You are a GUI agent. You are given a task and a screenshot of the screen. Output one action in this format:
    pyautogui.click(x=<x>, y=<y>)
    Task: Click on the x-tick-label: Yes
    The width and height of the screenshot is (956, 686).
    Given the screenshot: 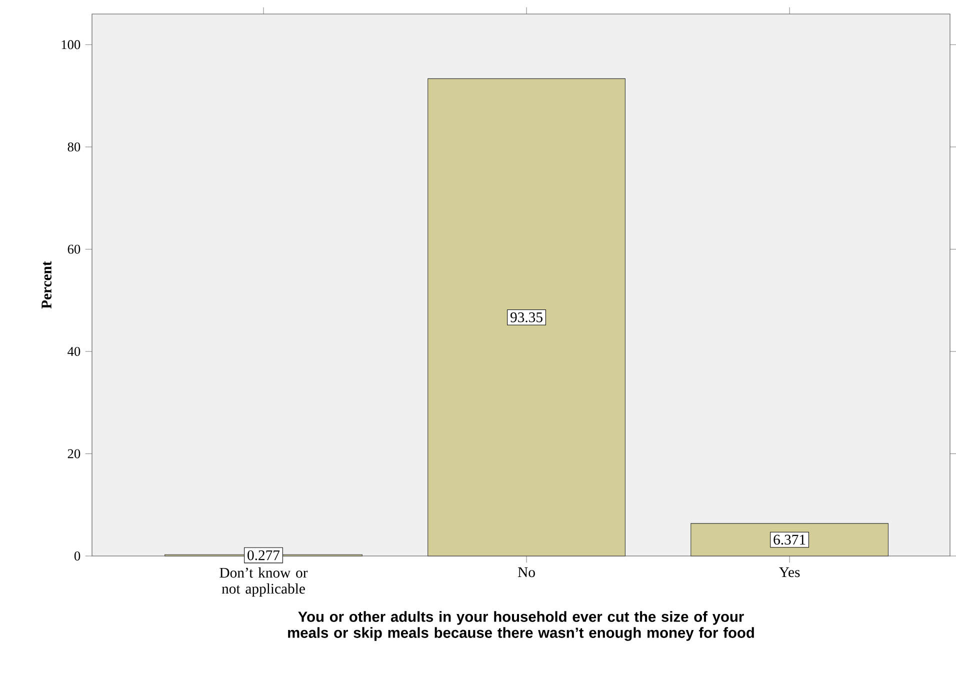 What is the action you would take?
    pyautogui.click(x=789, y=572)
    